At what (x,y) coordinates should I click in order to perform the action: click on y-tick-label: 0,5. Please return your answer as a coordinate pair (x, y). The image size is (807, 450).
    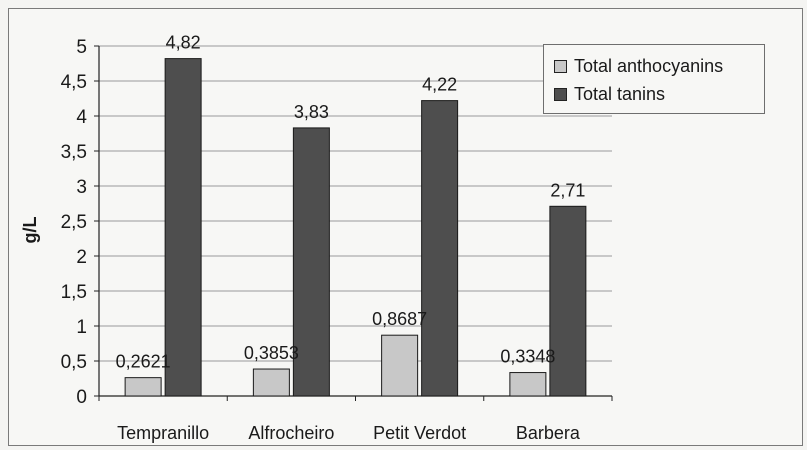
    Looking at the image, I should click on (74, 362).